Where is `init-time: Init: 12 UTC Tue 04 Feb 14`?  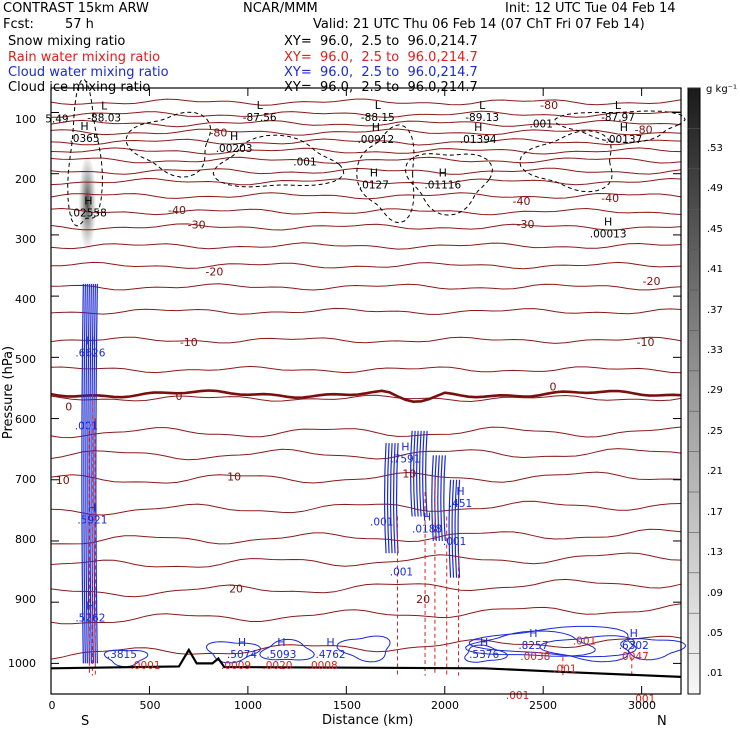
init-time: Init: 12 UTC Tue 04 Feb 14 is located at coordinates (590, 8).